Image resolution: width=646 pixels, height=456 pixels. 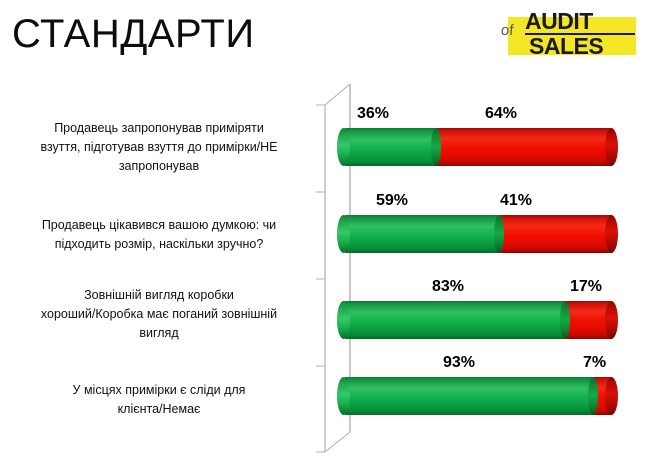 What do you see at coordinates (159, 128) in the screenshot?
I see `category-label-1-line1: Продавець запропонував приміряти` at bounding box center [159, 128].